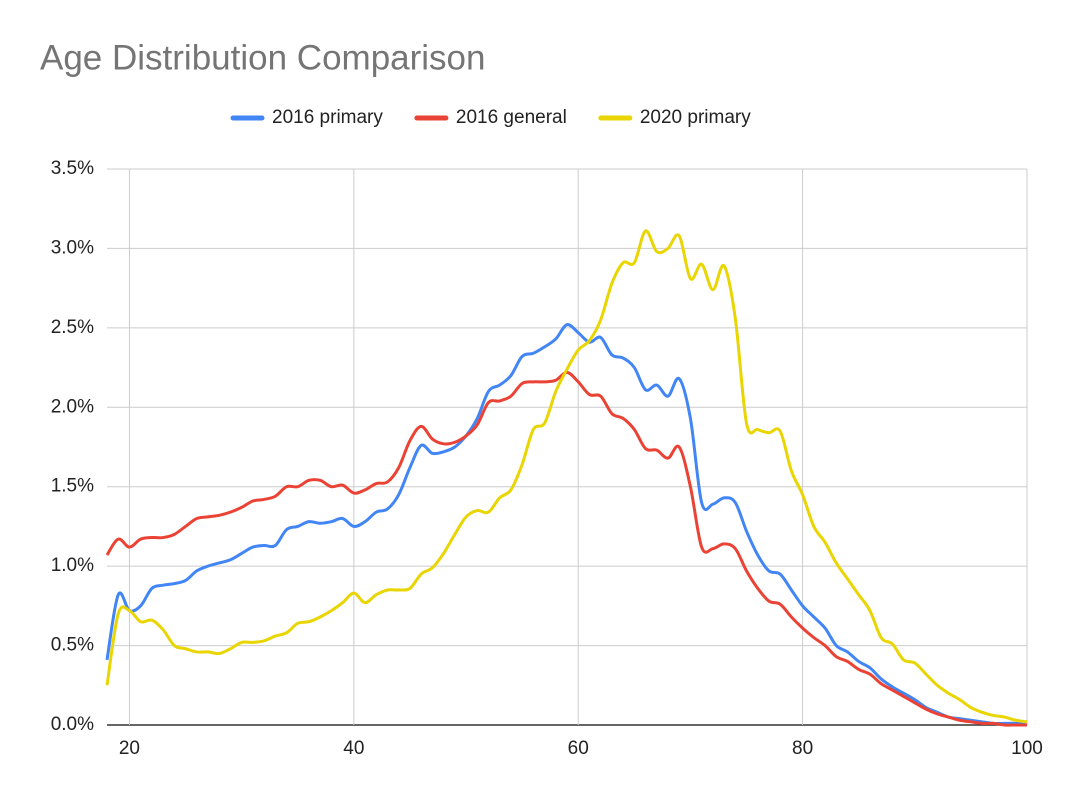 The image size is (1068, 802). I want to click on y-tick-label: 3.0%, so click(72, 247).